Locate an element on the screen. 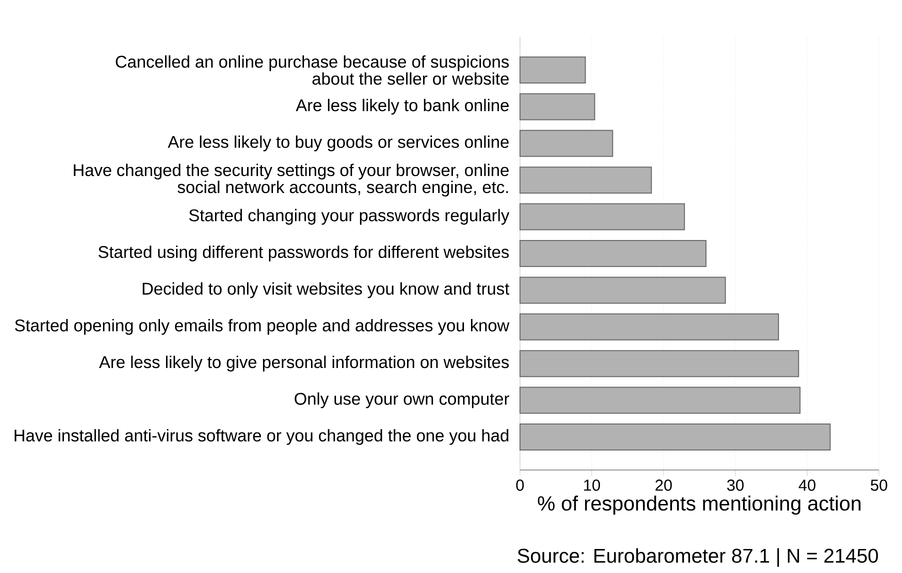 This screenshot has height=573, width=902. y-tick-label: Have changed the security settings of your browser, online social network accounts, search engine, etc. is located at coordinates (291, 180).